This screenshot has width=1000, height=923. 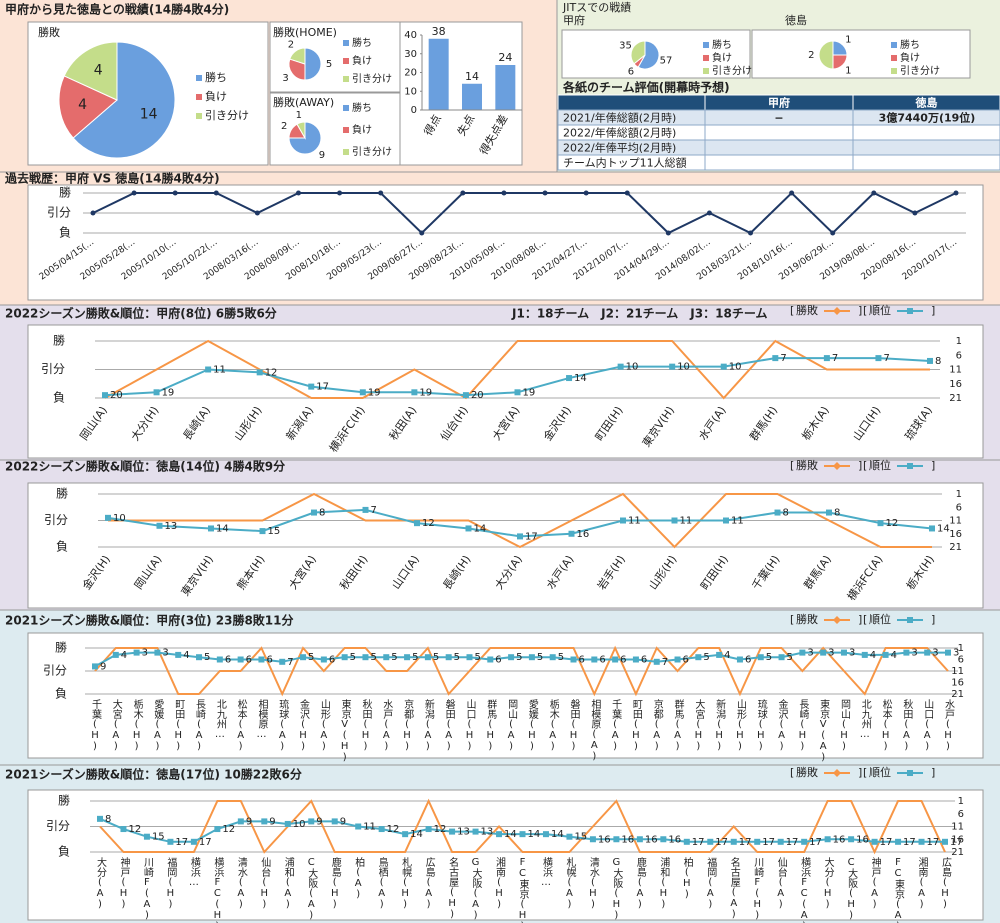 I want to click on x-tick-label: 新潟(H), so click(x=720, y=725).